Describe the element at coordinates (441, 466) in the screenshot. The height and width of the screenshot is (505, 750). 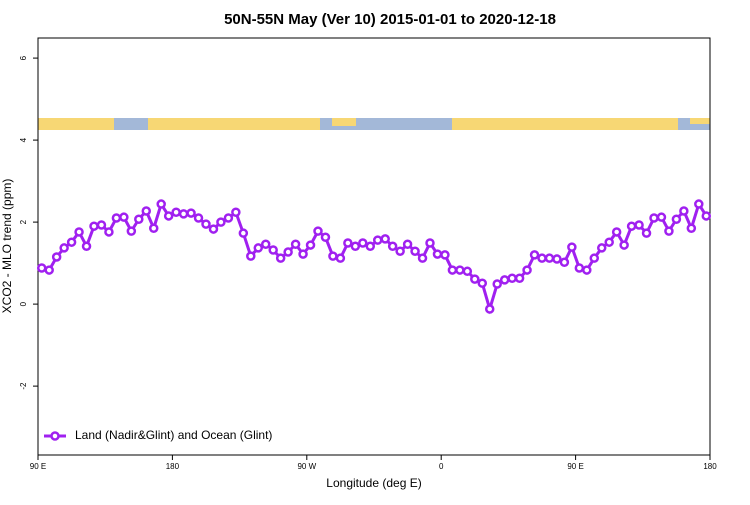
I see `x-tick-label: 0` at that location.